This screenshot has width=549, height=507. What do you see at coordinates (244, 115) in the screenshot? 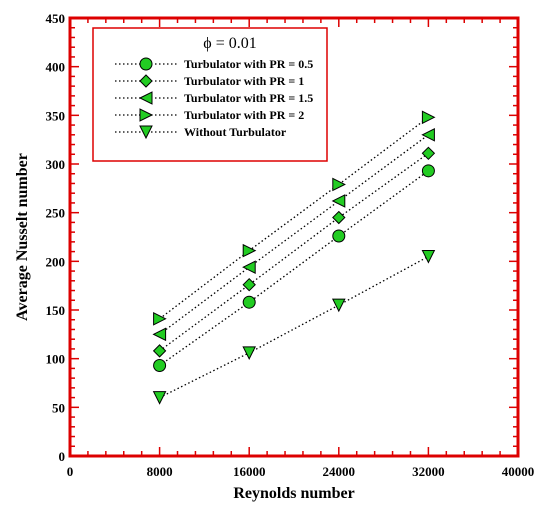
I see `legend-label: Turbulator with PR = 2` at bounding box center [244, 115].